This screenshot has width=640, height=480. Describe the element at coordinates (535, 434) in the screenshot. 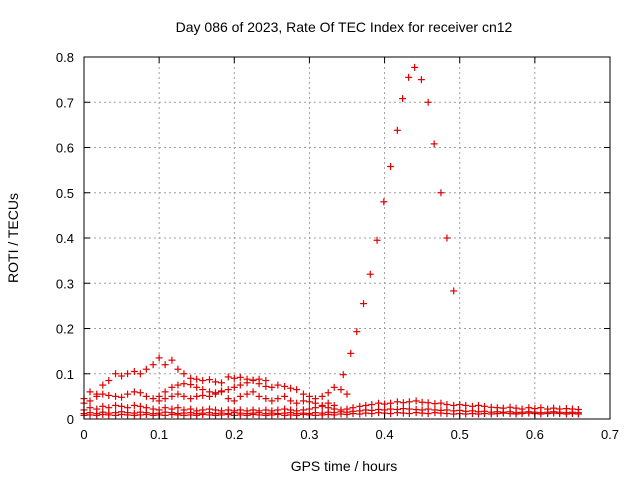

I see `x-tick-label: 0.6` at that location.